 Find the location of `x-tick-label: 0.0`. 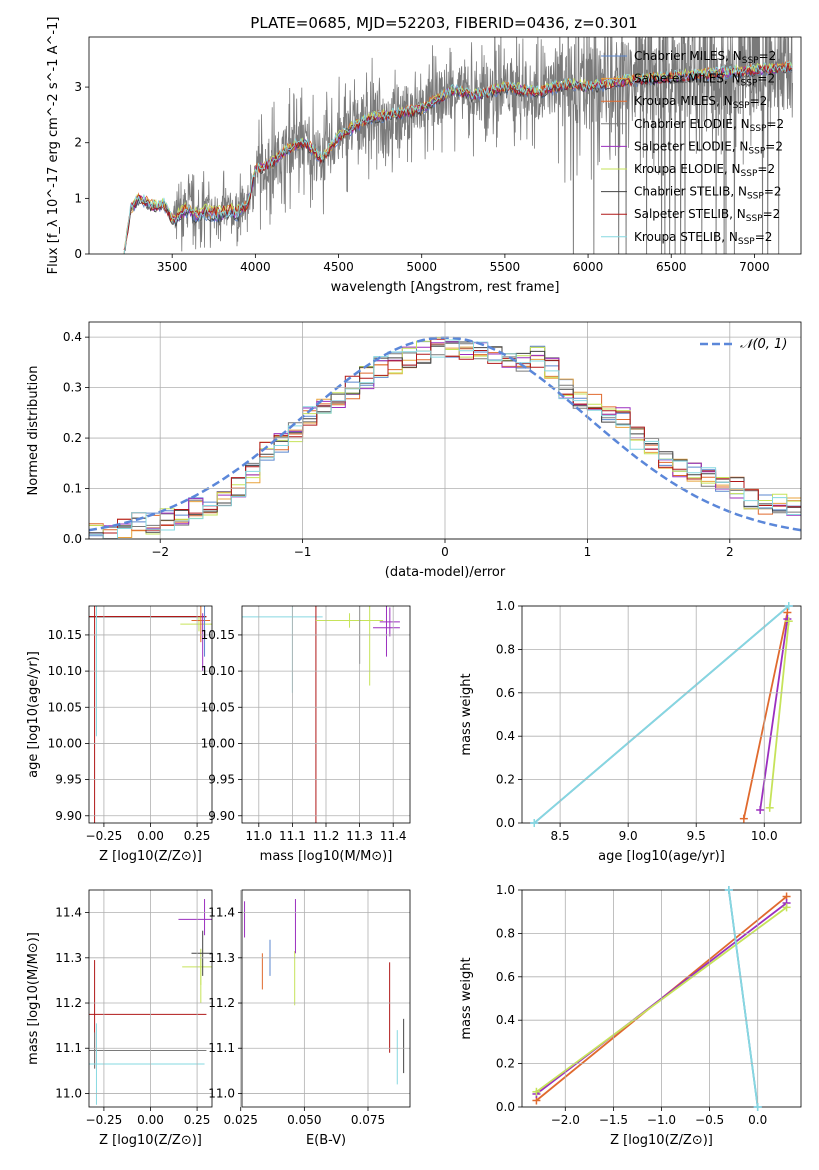

x-tick-label: 0.0 is located at coordinates (757, 1120).